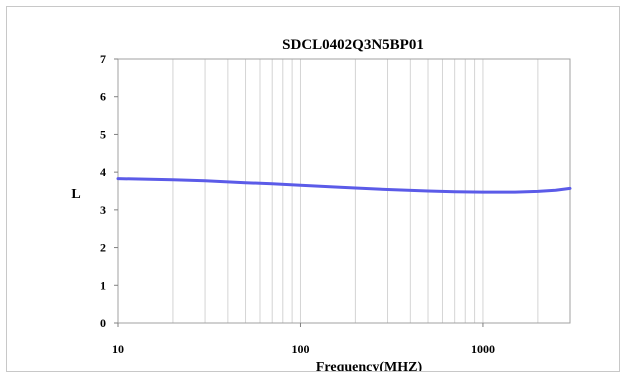 This screenshot has height=381, width=628. What do you see at coordinates (103, 248) in the screenshot?
I see `y-tick-label: 2` at bounding box center [103, 248].